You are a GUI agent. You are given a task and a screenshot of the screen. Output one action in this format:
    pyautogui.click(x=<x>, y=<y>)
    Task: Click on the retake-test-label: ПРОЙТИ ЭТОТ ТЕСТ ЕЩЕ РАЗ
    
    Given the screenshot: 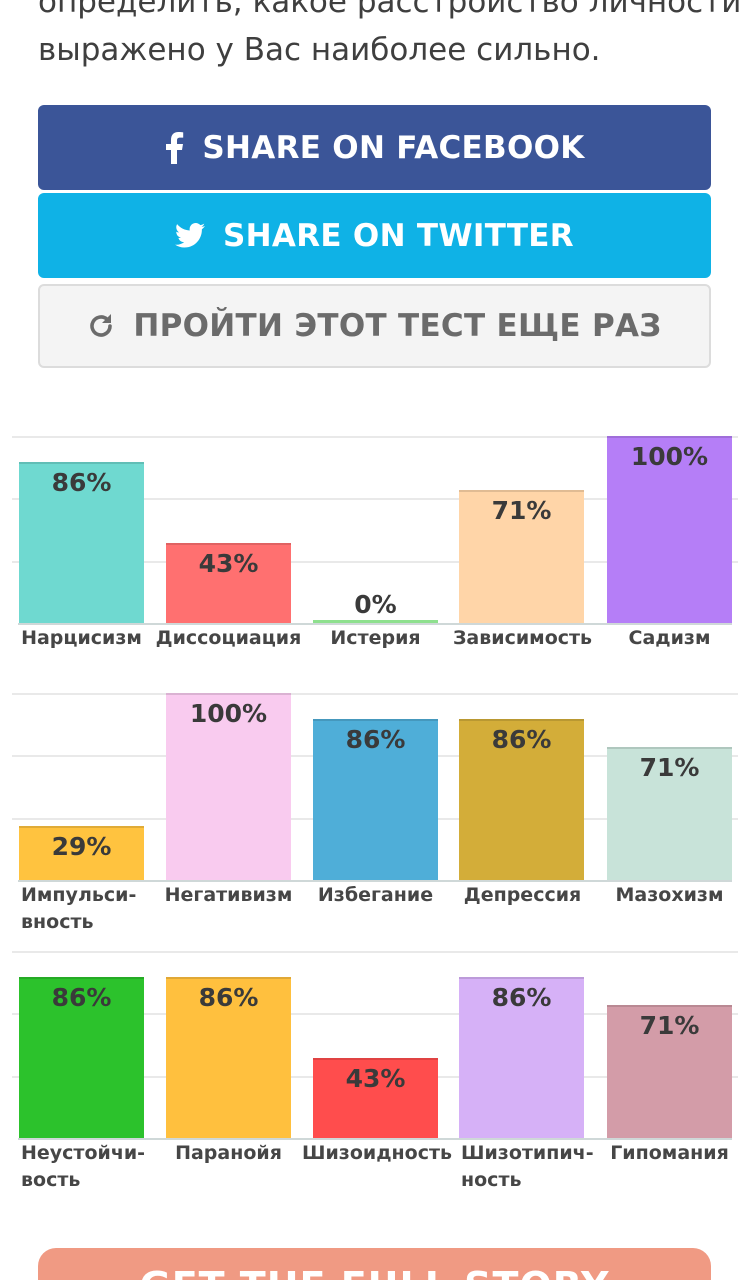 What is the action you would take?
    pyautogui.click(x=397, y=326)
    